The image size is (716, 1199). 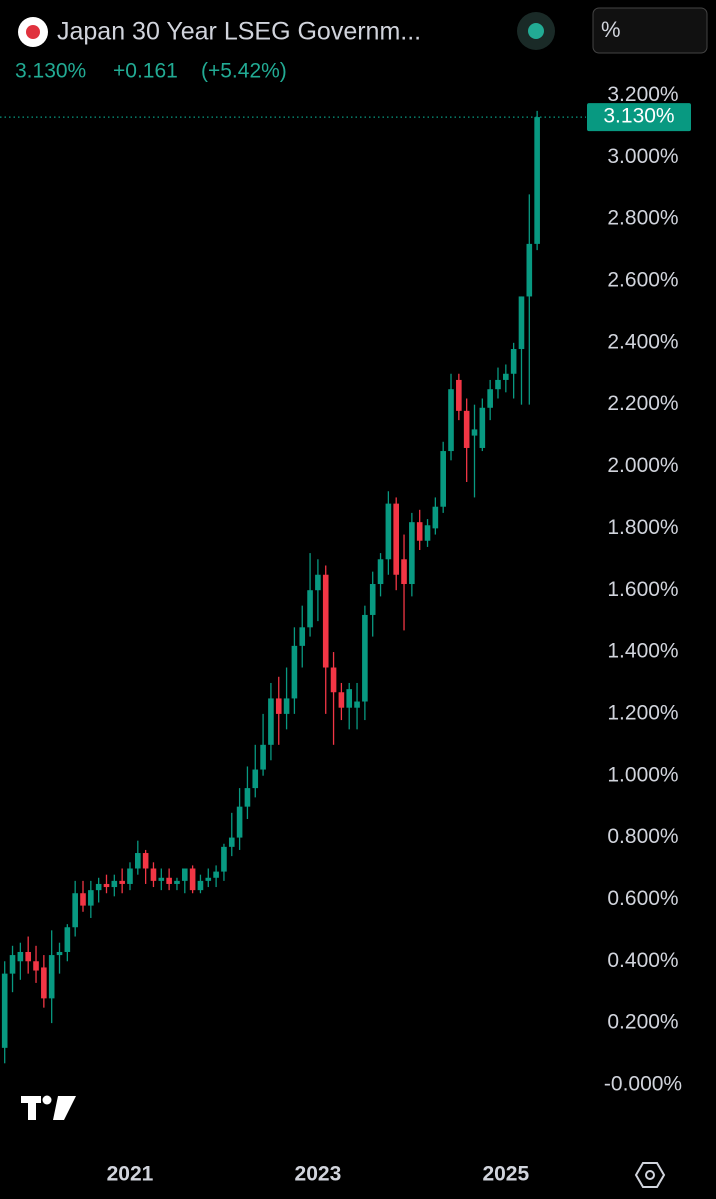 What do you see at coordinates (642, 836) in the screenshot?
I see `y-tick-label: 0.800%` at bounding box center [642, 836].